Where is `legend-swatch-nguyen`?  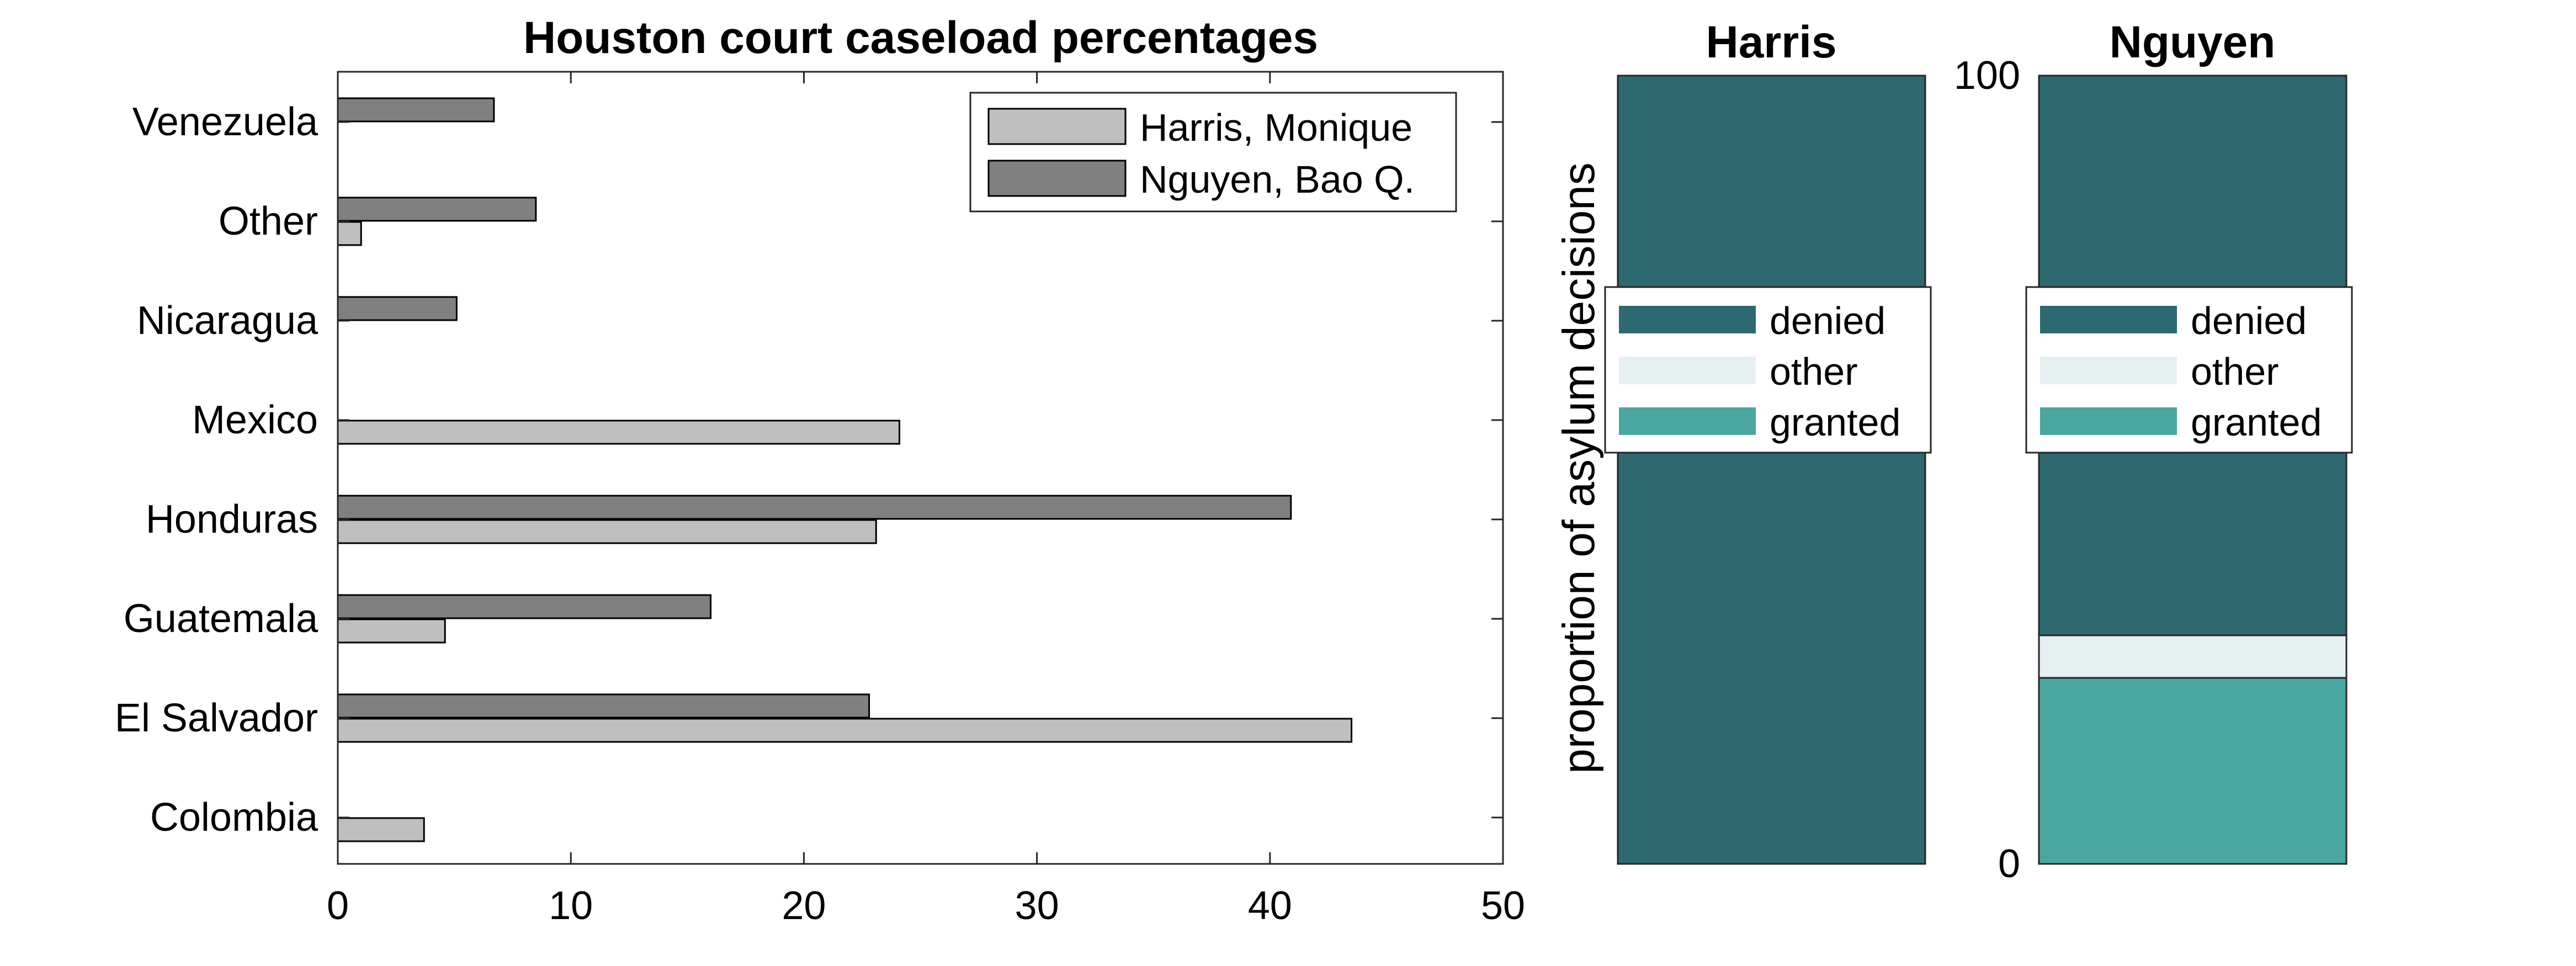
legend-swatch-nguyen is located at coordinates (1057, 179).